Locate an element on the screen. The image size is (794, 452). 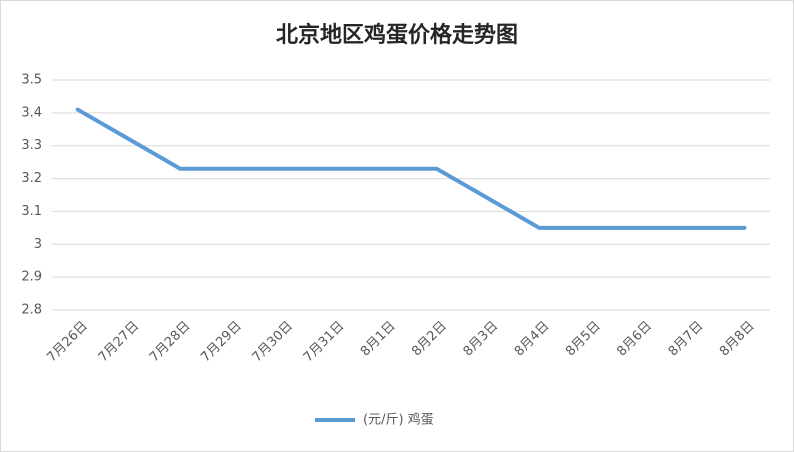
legend-label: (元/斤) 鸡蛋 is located at coordinates (398, 420).